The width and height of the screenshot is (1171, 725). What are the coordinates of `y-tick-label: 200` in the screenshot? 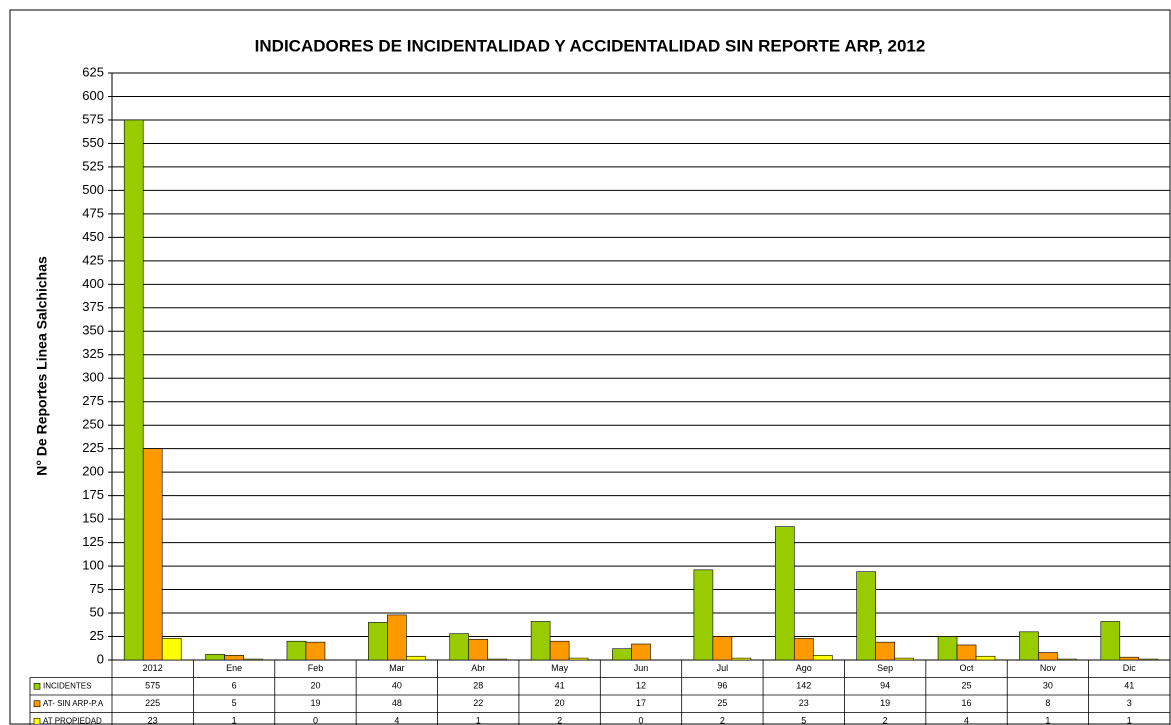 It's located at (93, 471).